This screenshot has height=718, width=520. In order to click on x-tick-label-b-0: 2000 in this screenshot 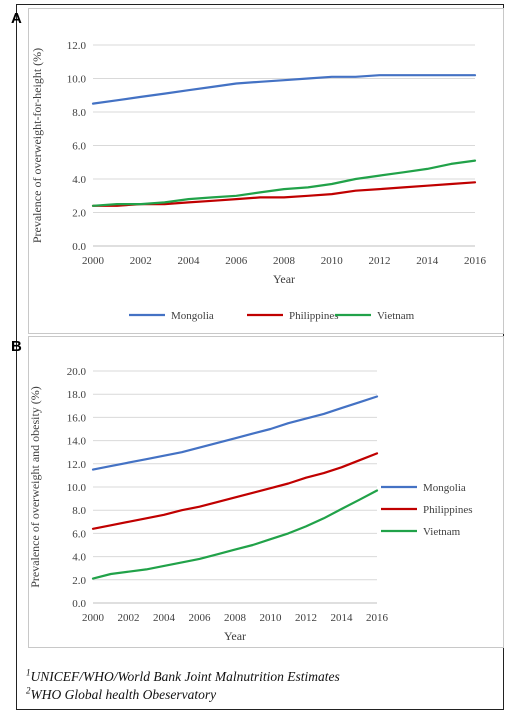, I will do `click(93, 618)`.